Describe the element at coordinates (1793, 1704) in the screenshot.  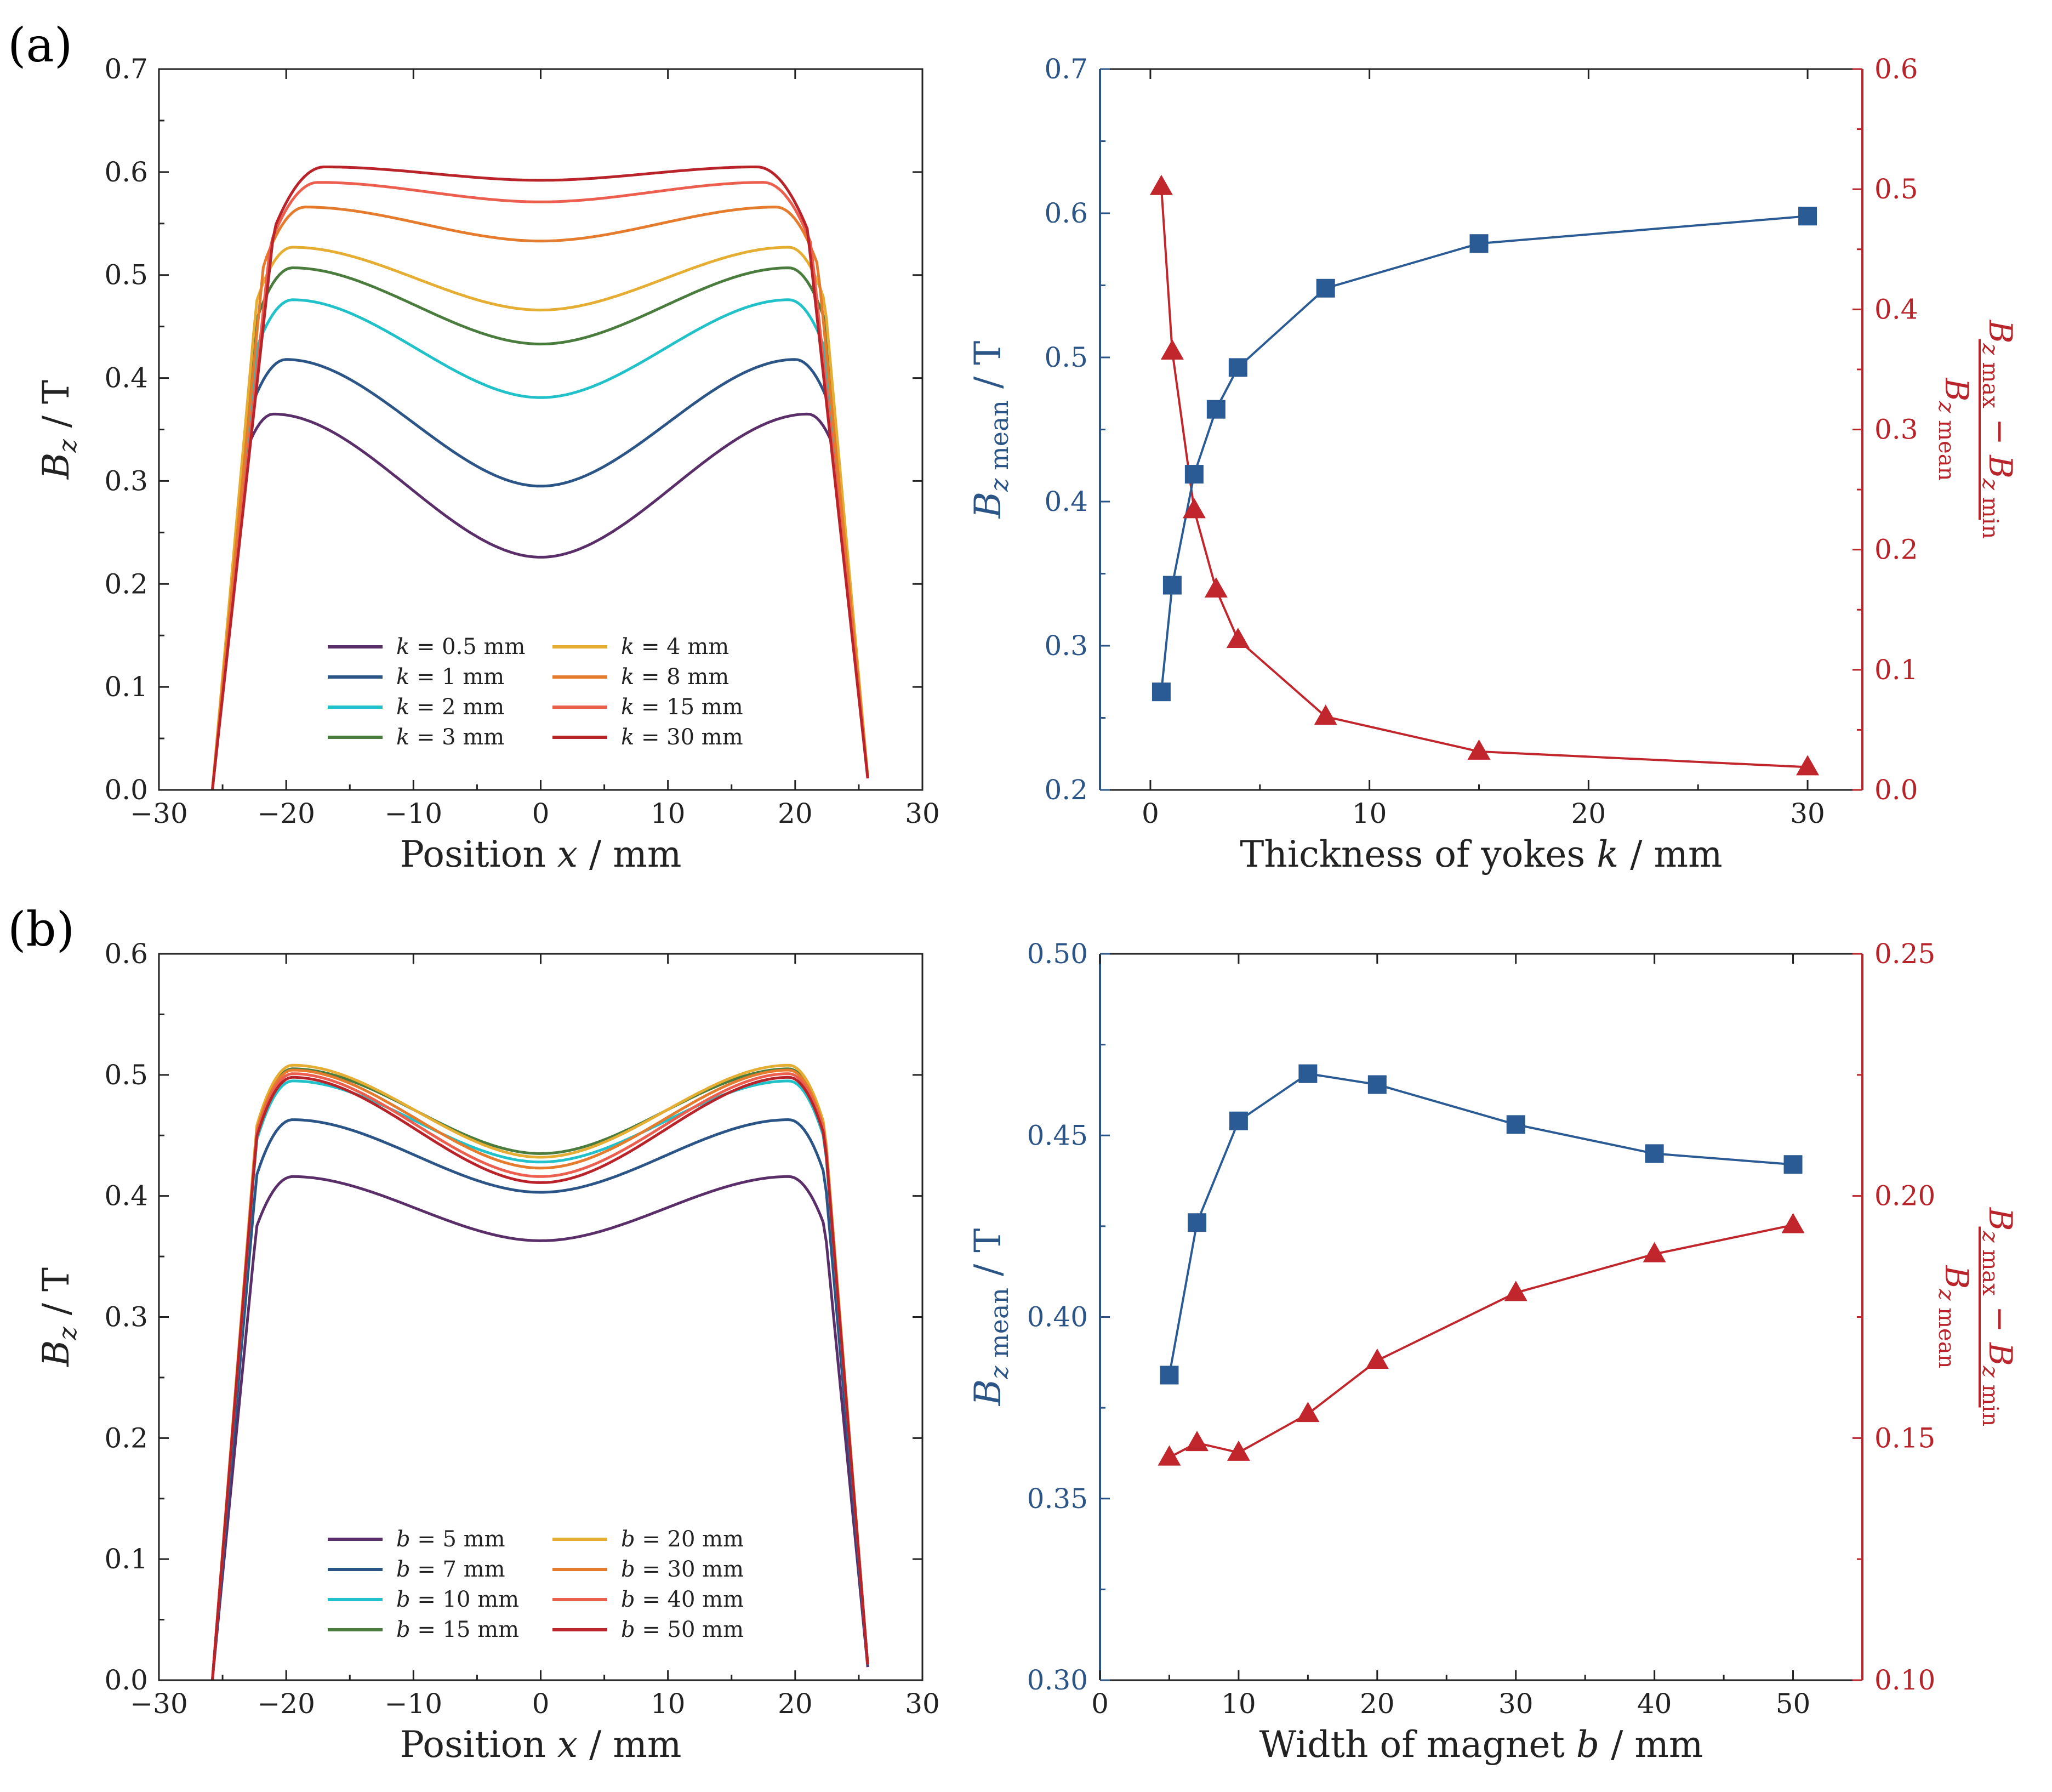
I see `x-tick-label: 50` at that location.